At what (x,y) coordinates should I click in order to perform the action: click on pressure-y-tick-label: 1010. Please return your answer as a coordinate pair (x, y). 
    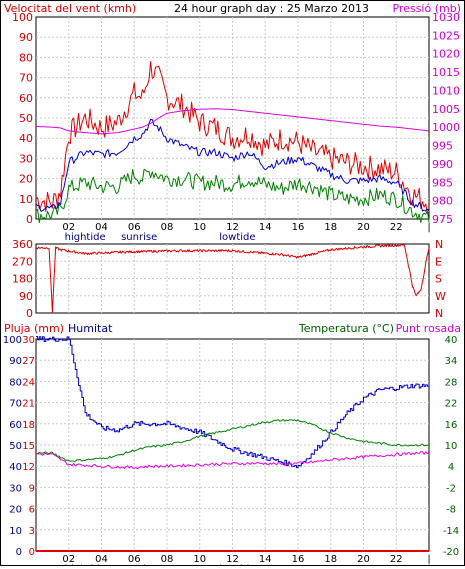
    Looking at the image, I should click on (446, 90).